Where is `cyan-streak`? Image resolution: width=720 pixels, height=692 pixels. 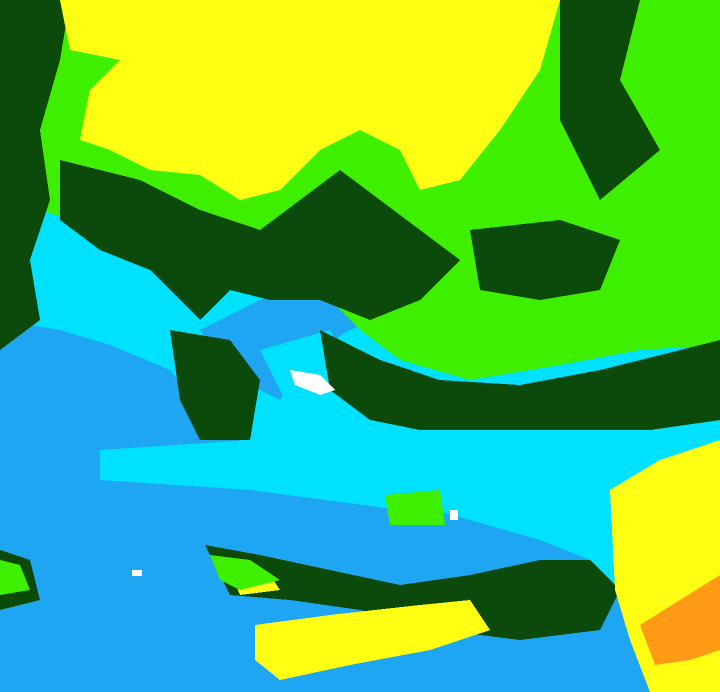
cyan-streak is located at coordinates (330, 480).